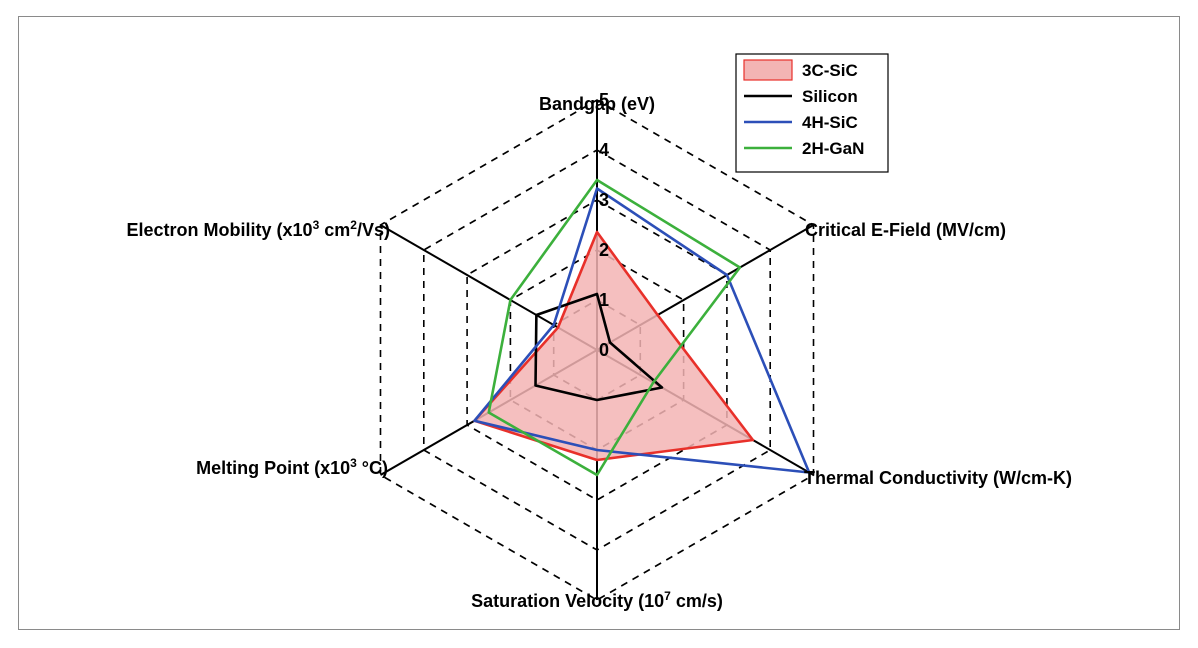  Describe the element at coordinates (604, 150) in the screenshot. I see `tick-label-4: 4` at that location.